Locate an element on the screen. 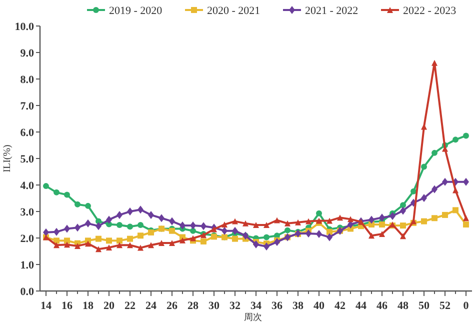 This screenshot has width=475, height=325. x-tick-label: 32 is located at coordinates (235, 306).